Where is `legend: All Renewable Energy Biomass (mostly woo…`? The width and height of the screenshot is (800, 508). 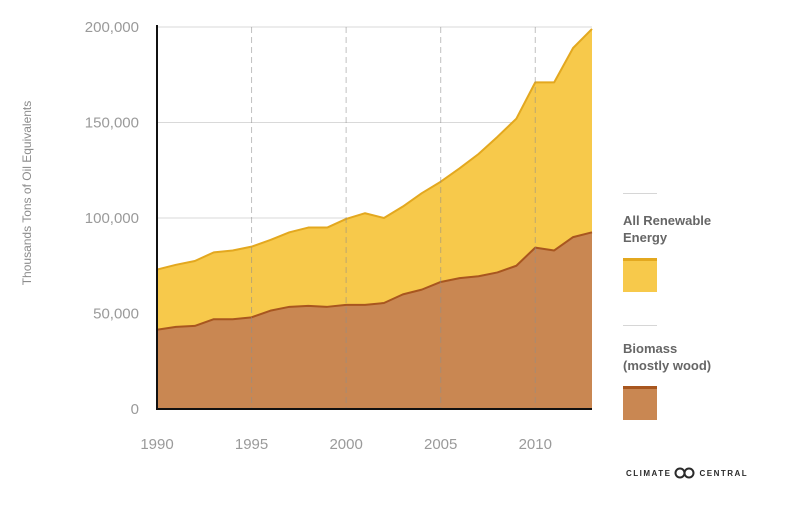 legend: All Renewable Energy Biomass (mostly woo… is located at coordinates (703, 306).